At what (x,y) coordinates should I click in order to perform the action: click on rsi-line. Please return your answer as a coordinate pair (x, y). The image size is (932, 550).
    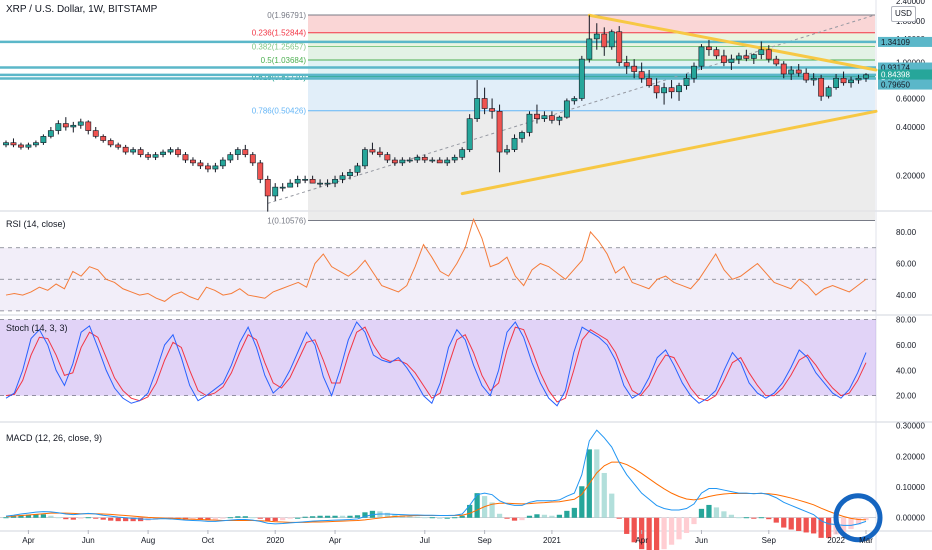
    Looking at the image, I should click on (436, 259).